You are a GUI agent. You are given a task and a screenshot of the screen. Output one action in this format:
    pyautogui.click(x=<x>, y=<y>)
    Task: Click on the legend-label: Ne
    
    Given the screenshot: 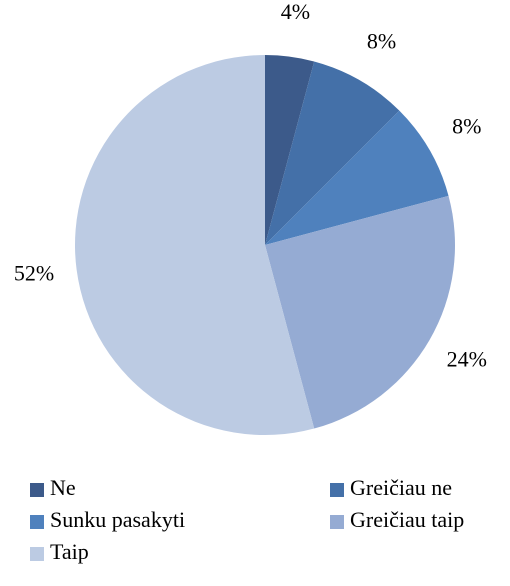 What is the action you would take?
    pyautogui.click(x=63, y=487)
    